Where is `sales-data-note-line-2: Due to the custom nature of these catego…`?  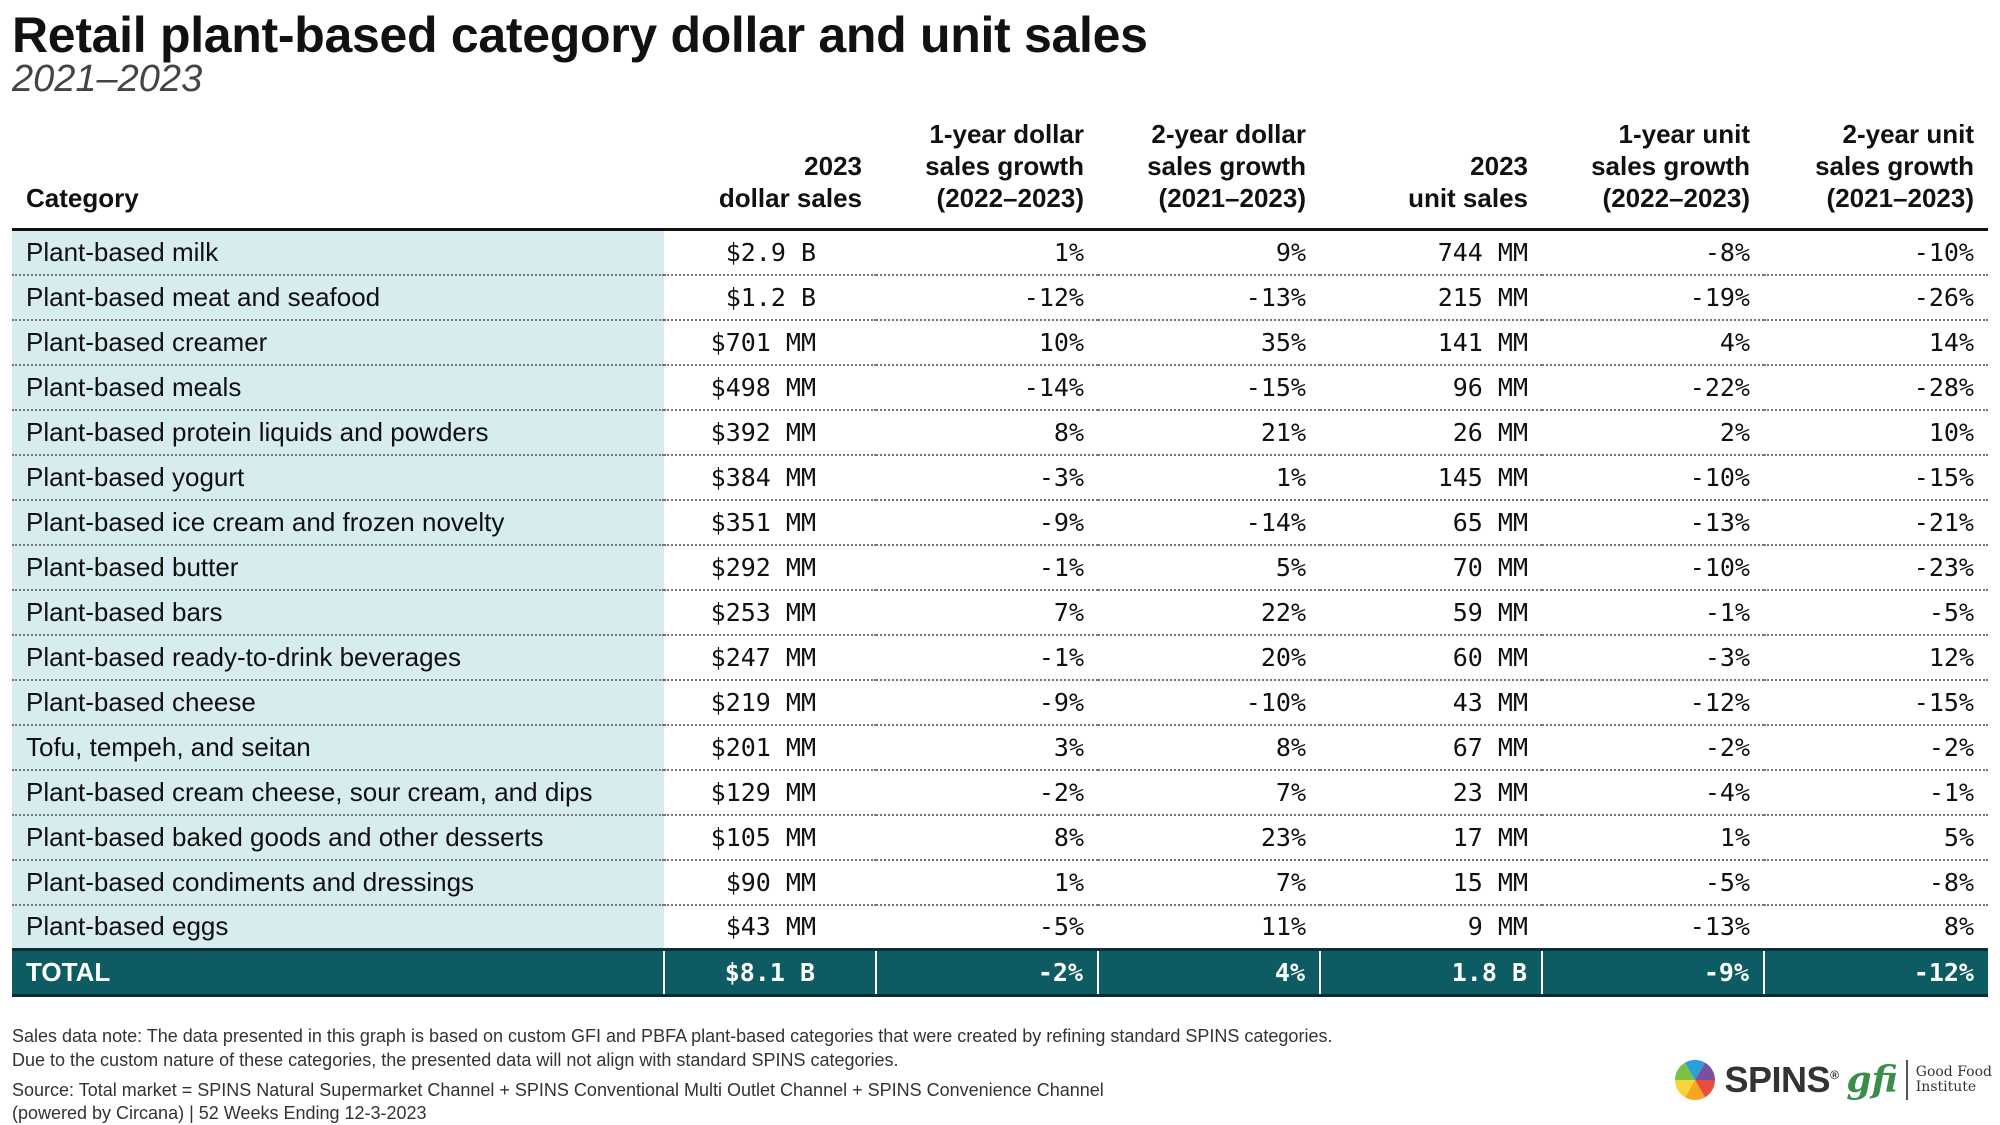 sales-data-note-line-2: Due to the custom nature of these catego… is located at coordinates (455, 1060).